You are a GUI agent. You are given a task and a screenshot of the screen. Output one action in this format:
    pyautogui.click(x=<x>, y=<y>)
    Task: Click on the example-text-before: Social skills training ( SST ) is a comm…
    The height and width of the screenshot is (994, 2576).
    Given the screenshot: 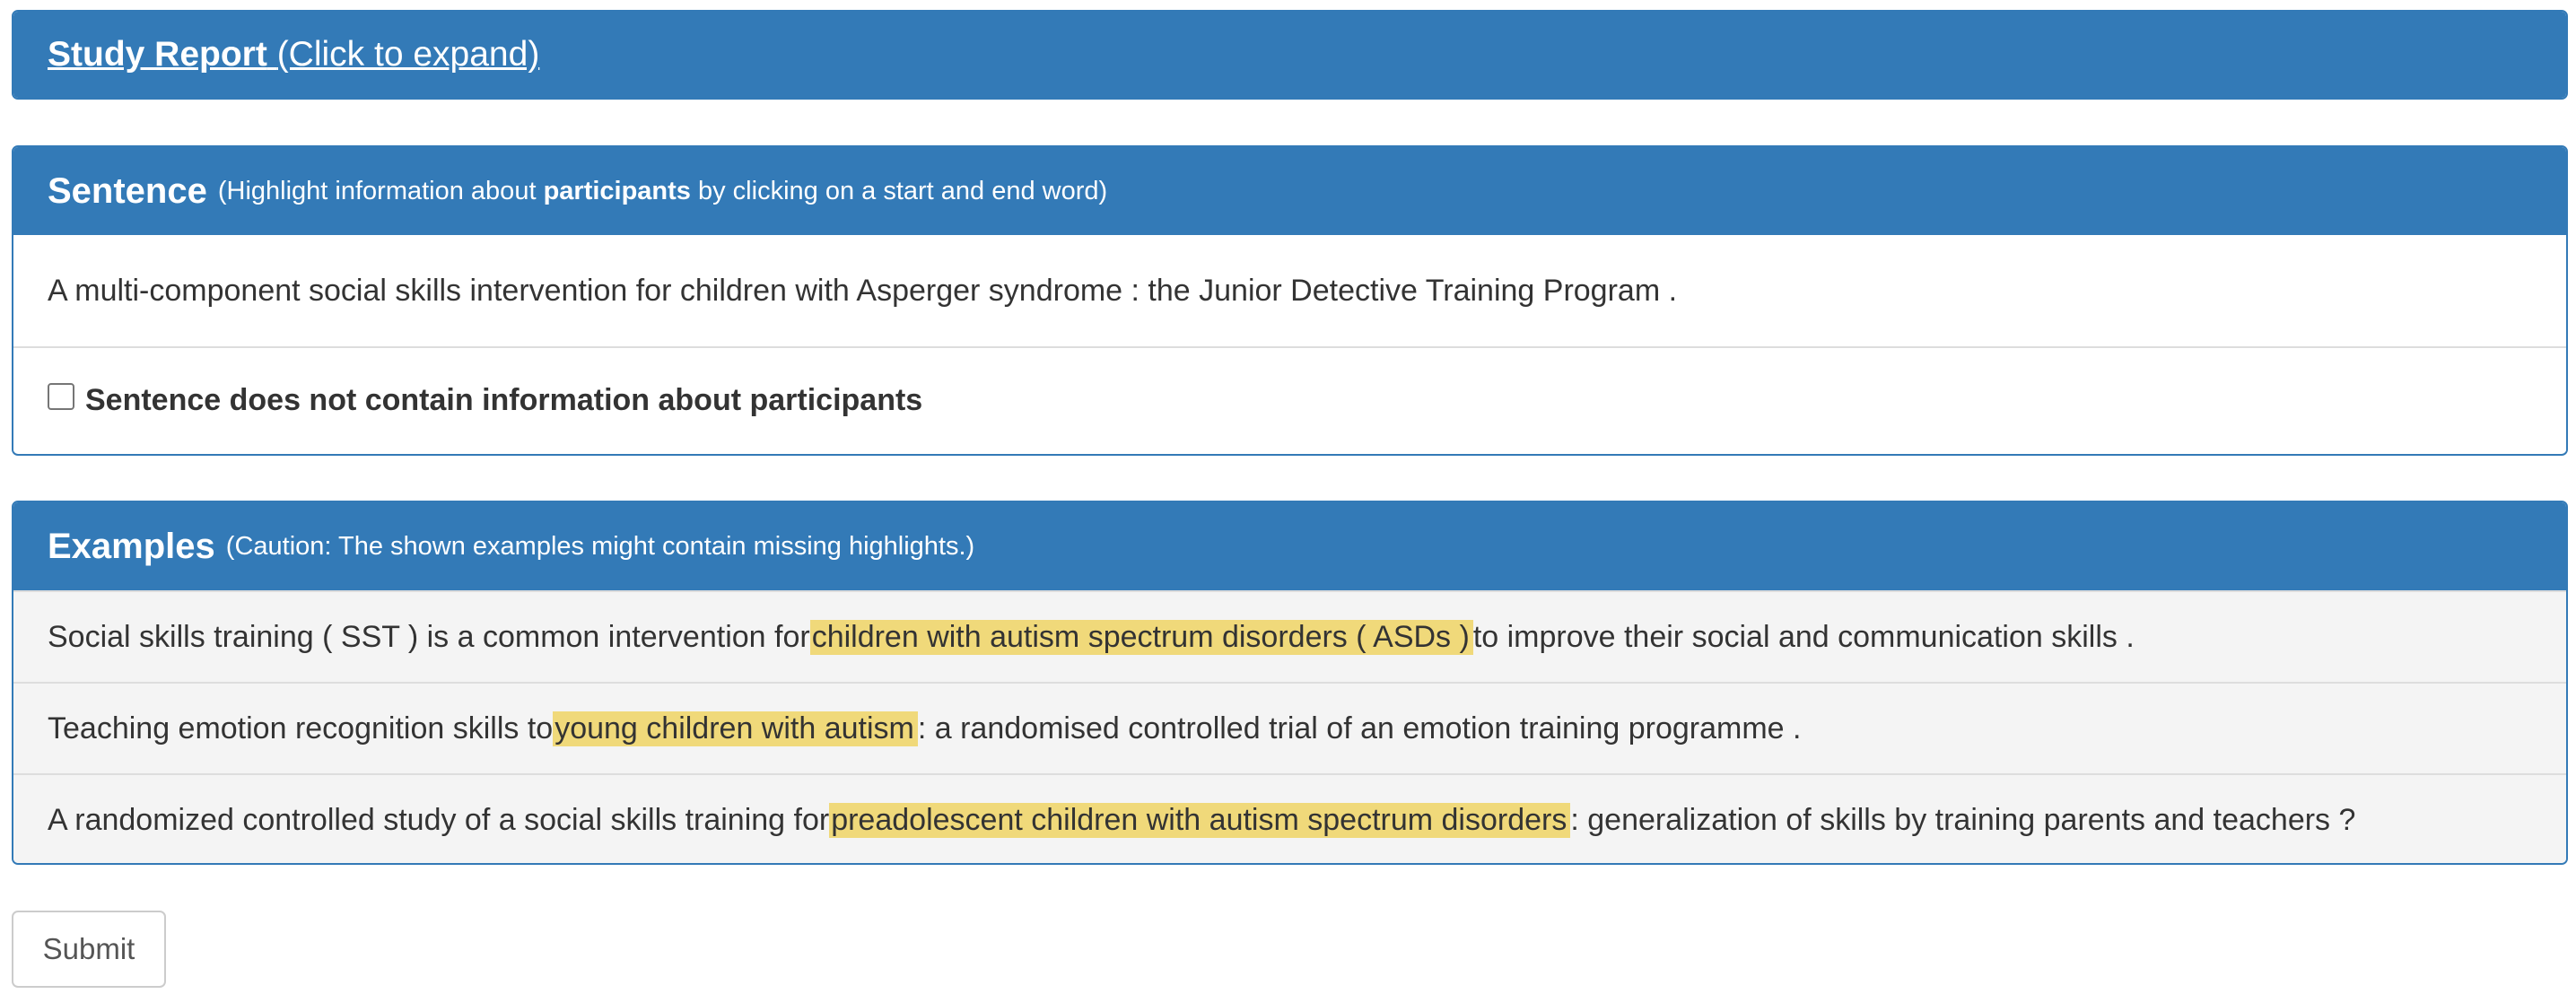 What is the action you would take?
    pyautogui.click(x=429, y=636)
    